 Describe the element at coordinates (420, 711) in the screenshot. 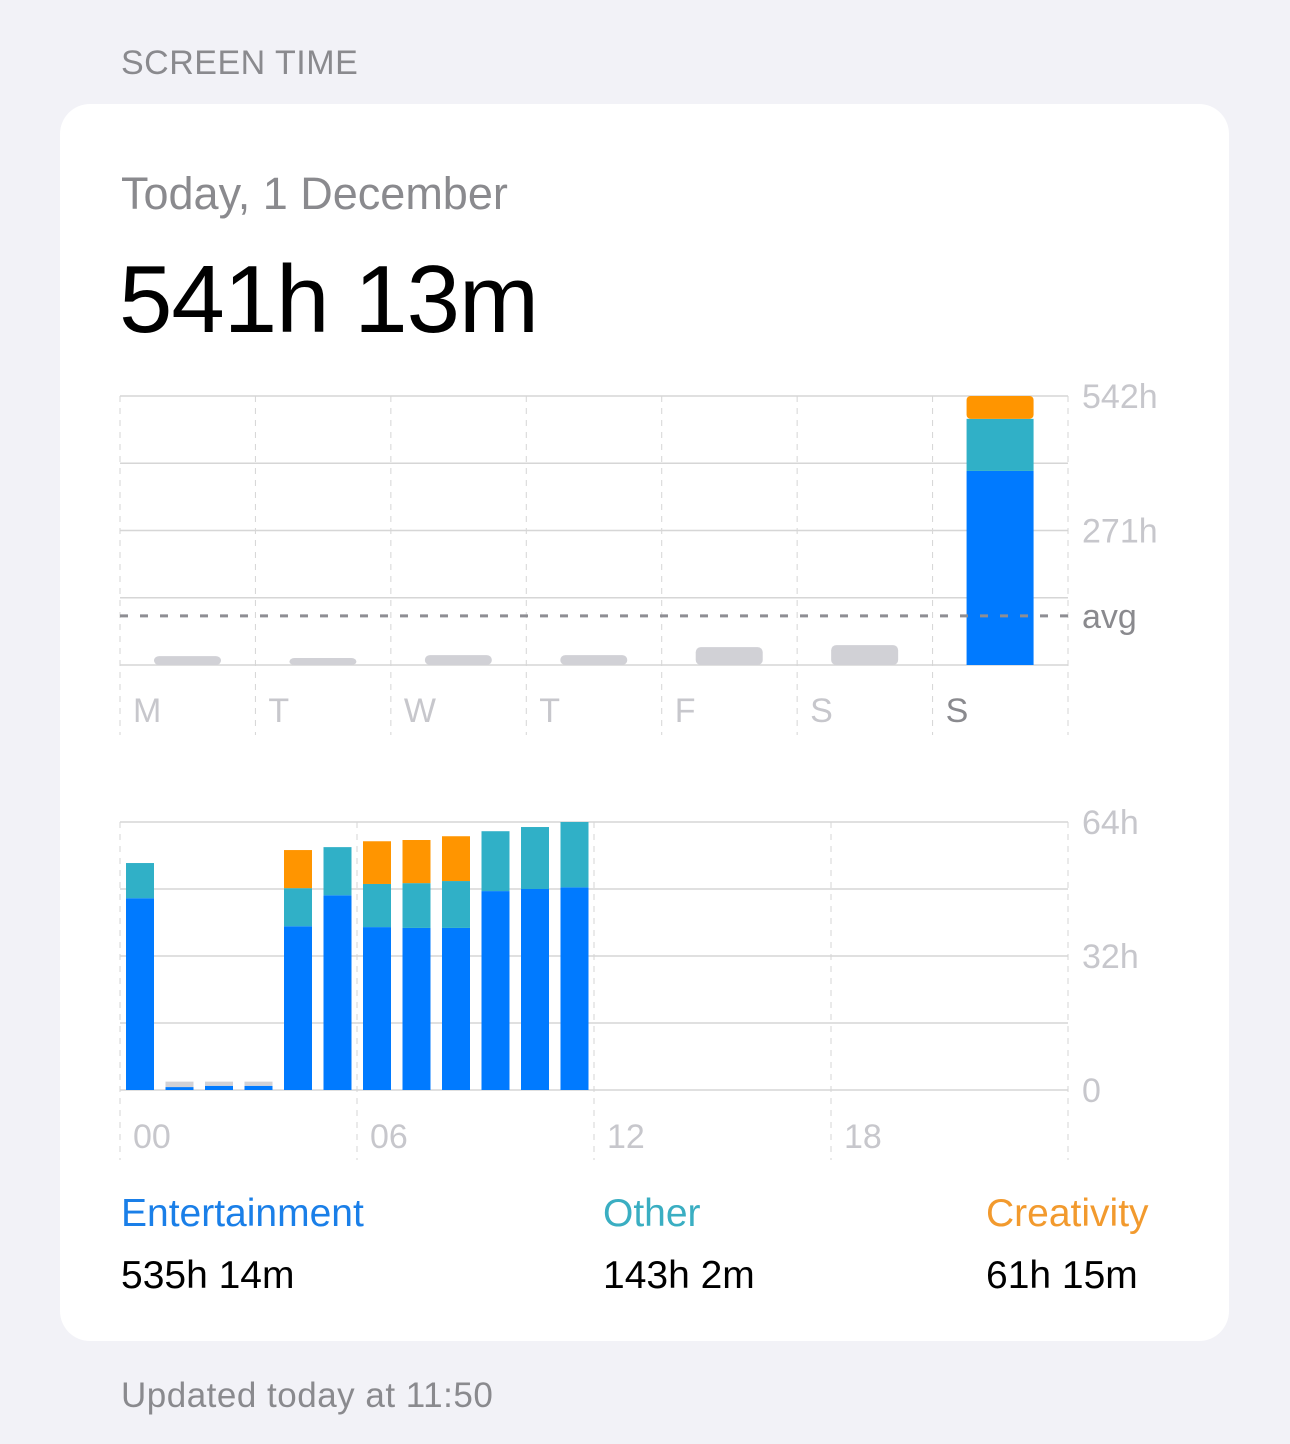

I see `day-label: W` at that location.